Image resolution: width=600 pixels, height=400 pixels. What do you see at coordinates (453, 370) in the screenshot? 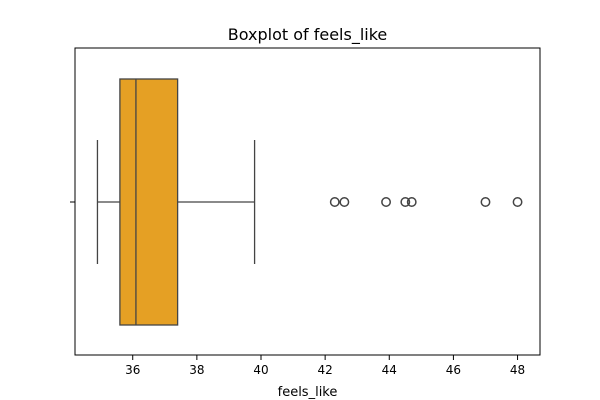
I see `x-tick-label: 46` at bounding box center [453, 370].